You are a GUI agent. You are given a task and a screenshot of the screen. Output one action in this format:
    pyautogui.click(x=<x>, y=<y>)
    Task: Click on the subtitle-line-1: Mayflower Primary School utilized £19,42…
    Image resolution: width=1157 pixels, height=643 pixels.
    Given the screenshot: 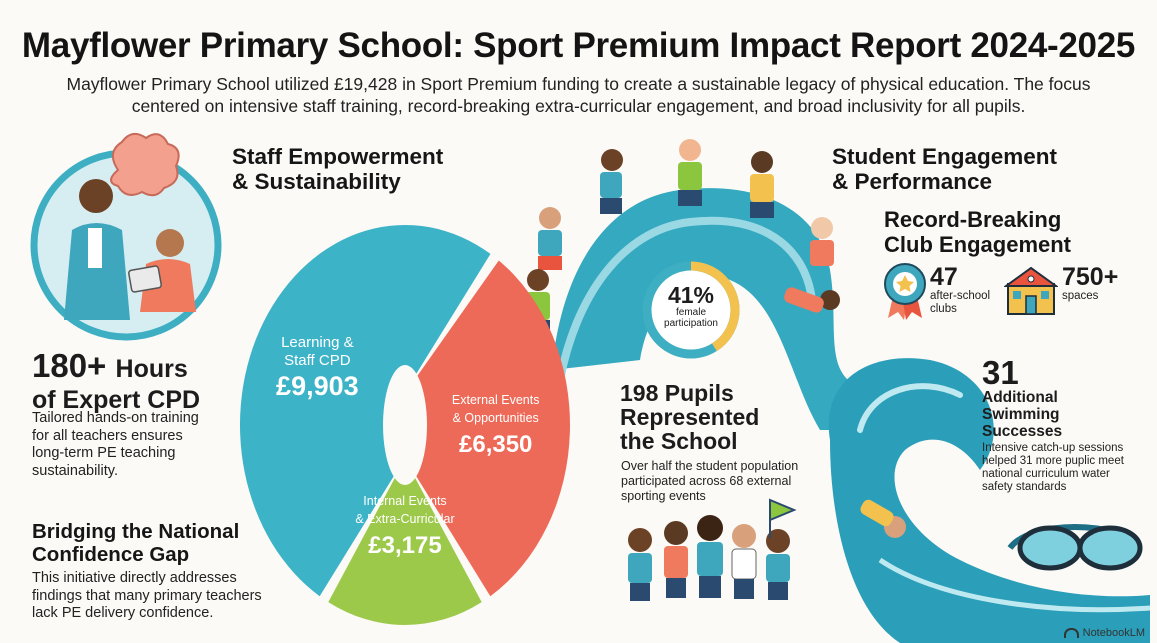 What is the action you would take?
    pyautogui.click(x=578, y=84)
    